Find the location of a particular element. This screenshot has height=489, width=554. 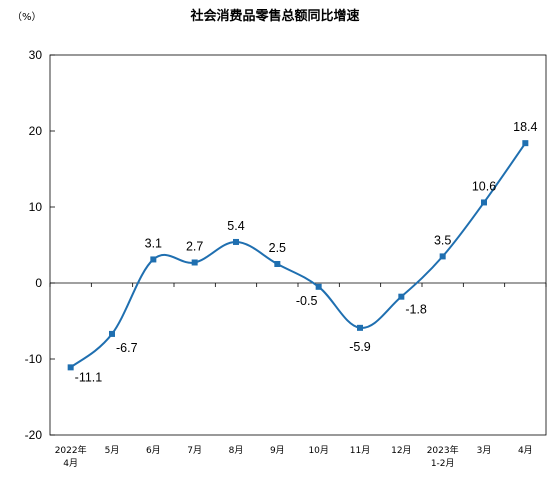

x-tick-label: 8月 is located at coordinates (236, 450).